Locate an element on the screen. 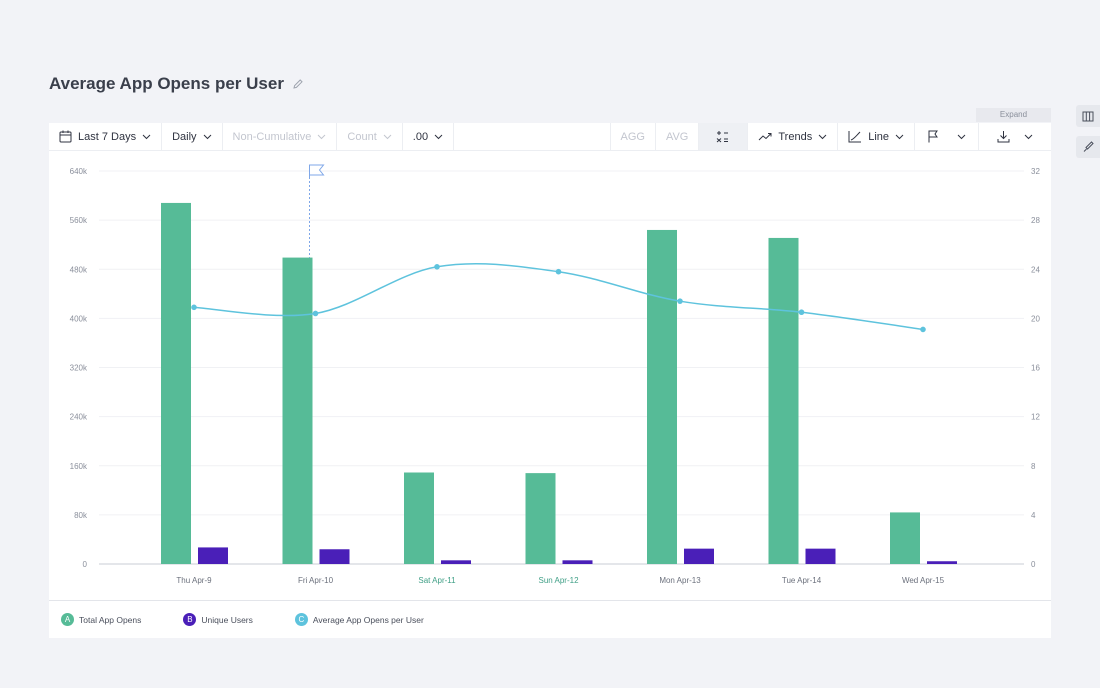 This screenshot has width=1100, height=688. formula-button is located at coordinates (724, 136).